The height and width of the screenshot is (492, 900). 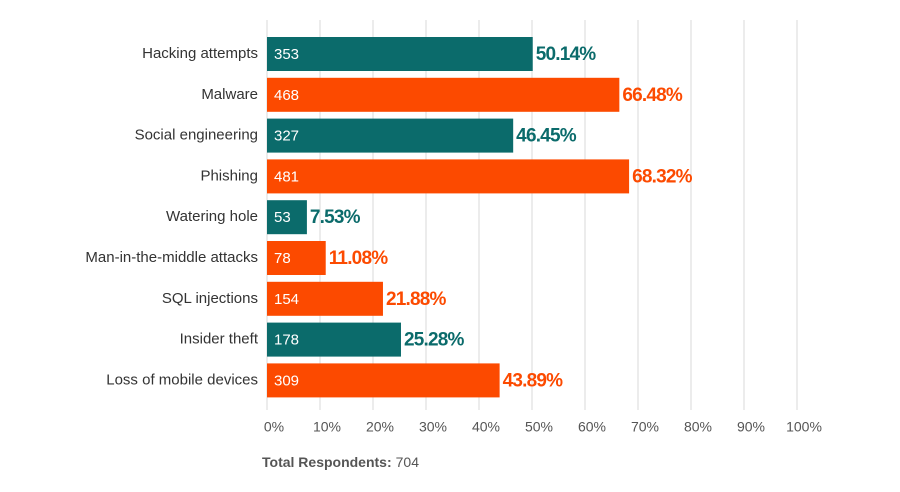 What do you see at coordinates (408, 462) in the screenshot?
I see `total-value: 704` at bounding box center [408, 462].